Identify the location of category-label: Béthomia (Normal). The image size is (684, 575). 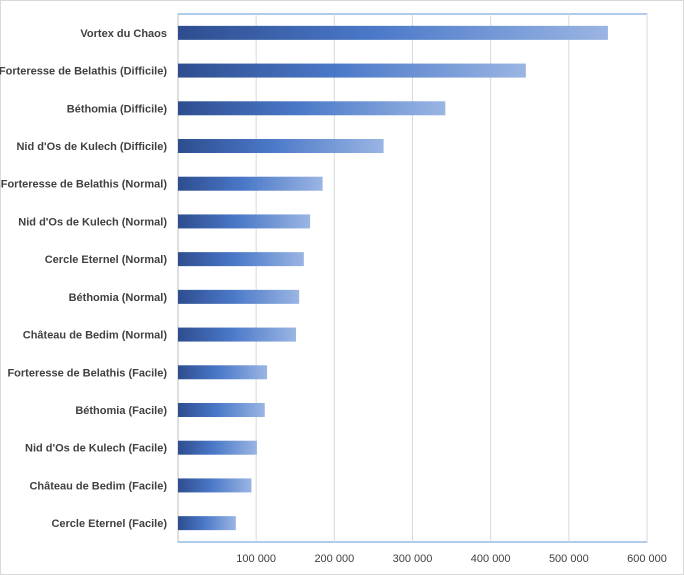
(118, 298).